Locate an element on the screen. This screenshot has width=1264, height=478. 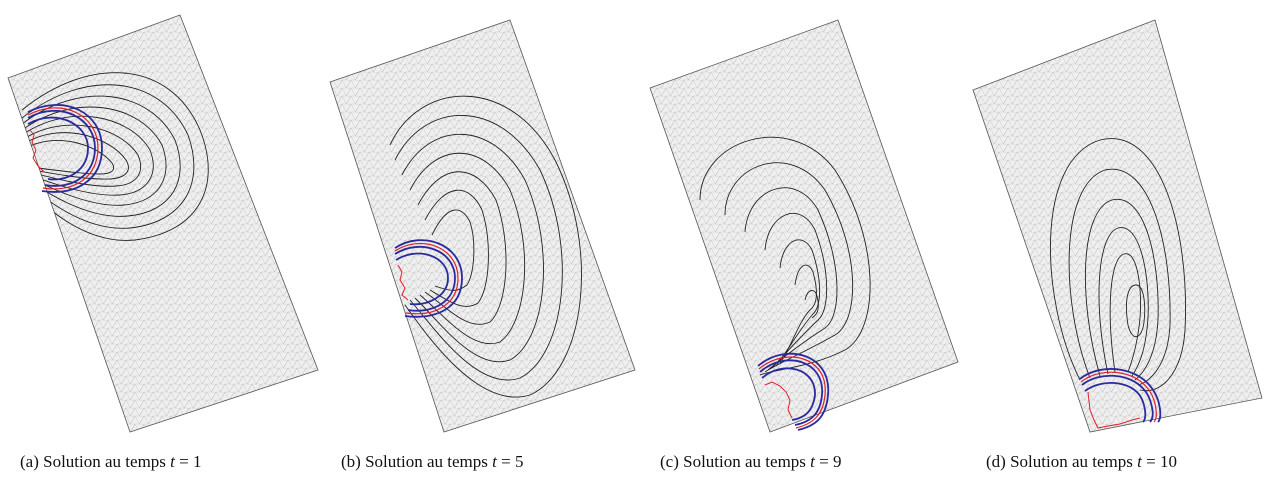
caption-c-var: t is located at coordinates (812, 461).